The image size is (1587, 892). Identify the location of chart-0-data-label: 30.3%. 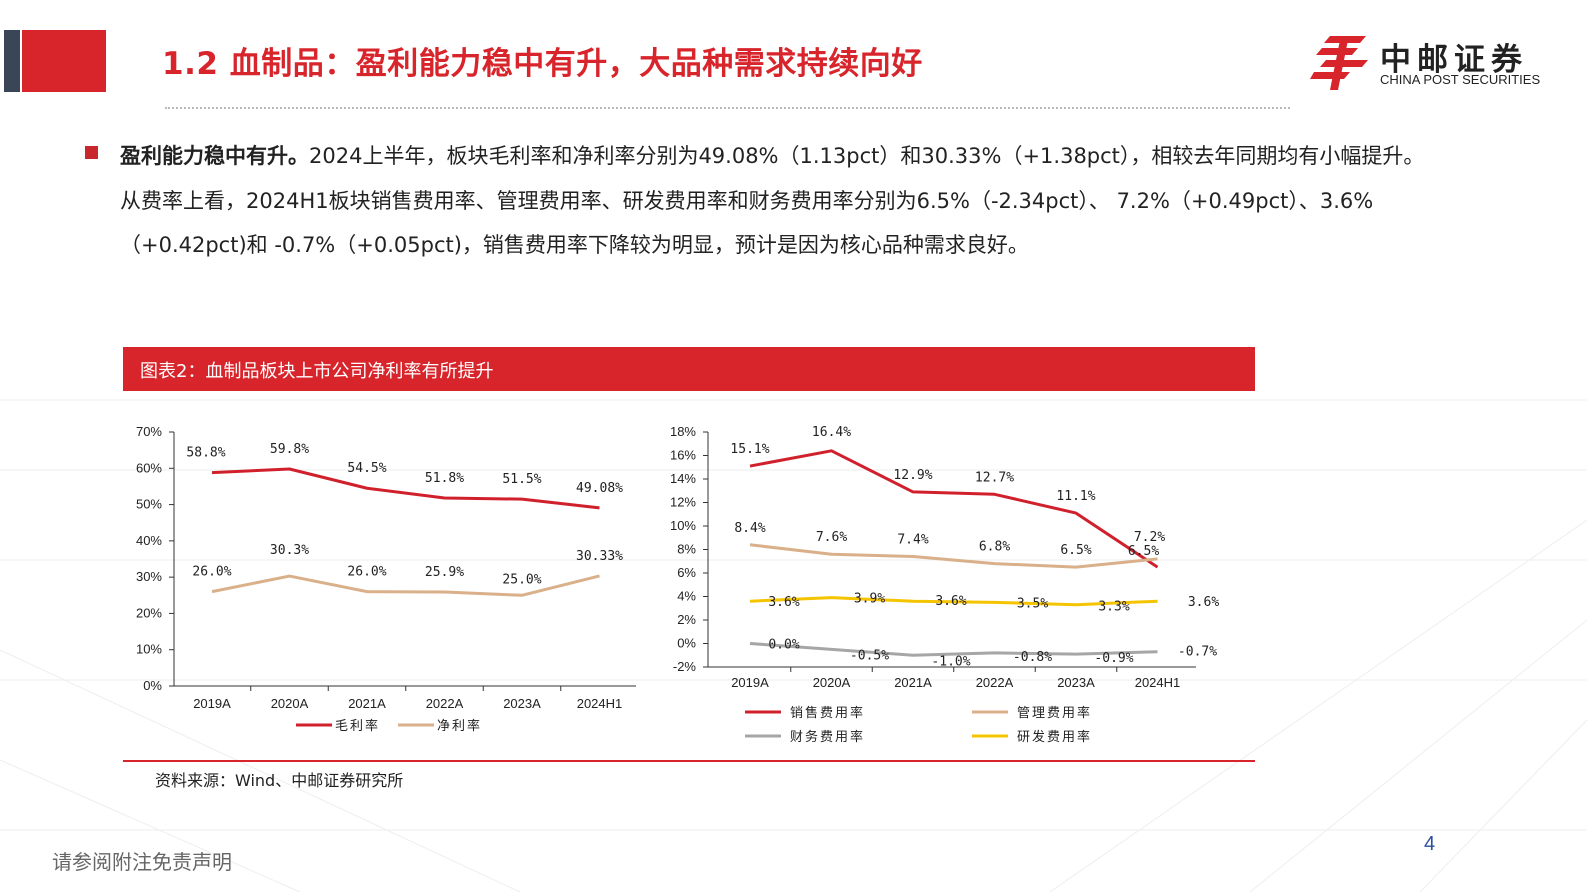
(289, 550).